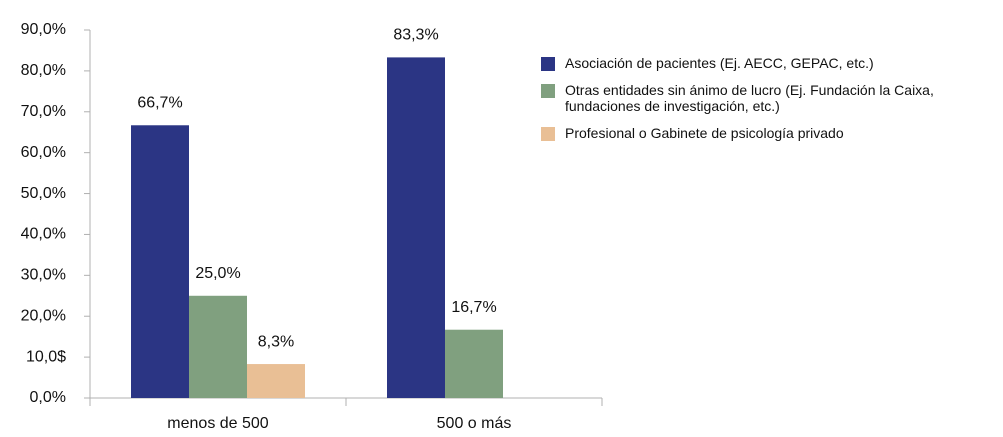 The width and height of the screenshot is (1003, 437). What do you see at coordinates (43, 193) in the screenshot?
I see `y-tick-label: 50,0%` at bounding box center [43, 193].